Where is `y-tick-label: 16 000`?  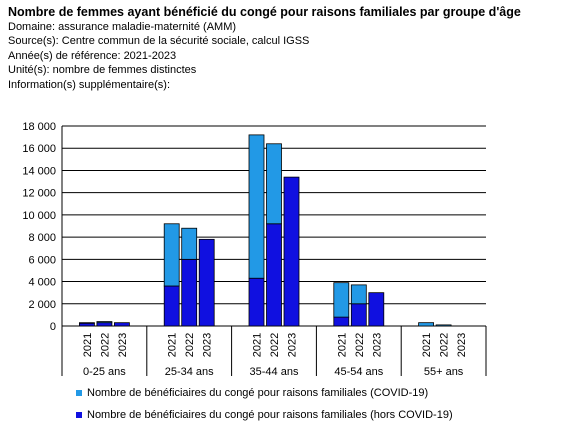 y-tick-label: 16 000 is located at coordinates (39, 149).